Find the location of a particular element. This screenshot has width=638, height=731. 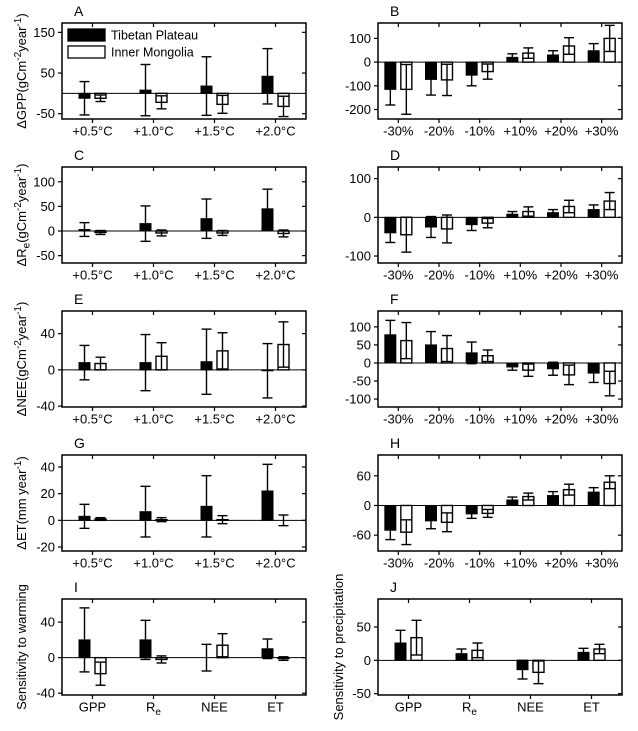

chart-D: 100 0 -100 -30% -20% -10% +10% +20% +30% D is located at coordinates (484, 215).